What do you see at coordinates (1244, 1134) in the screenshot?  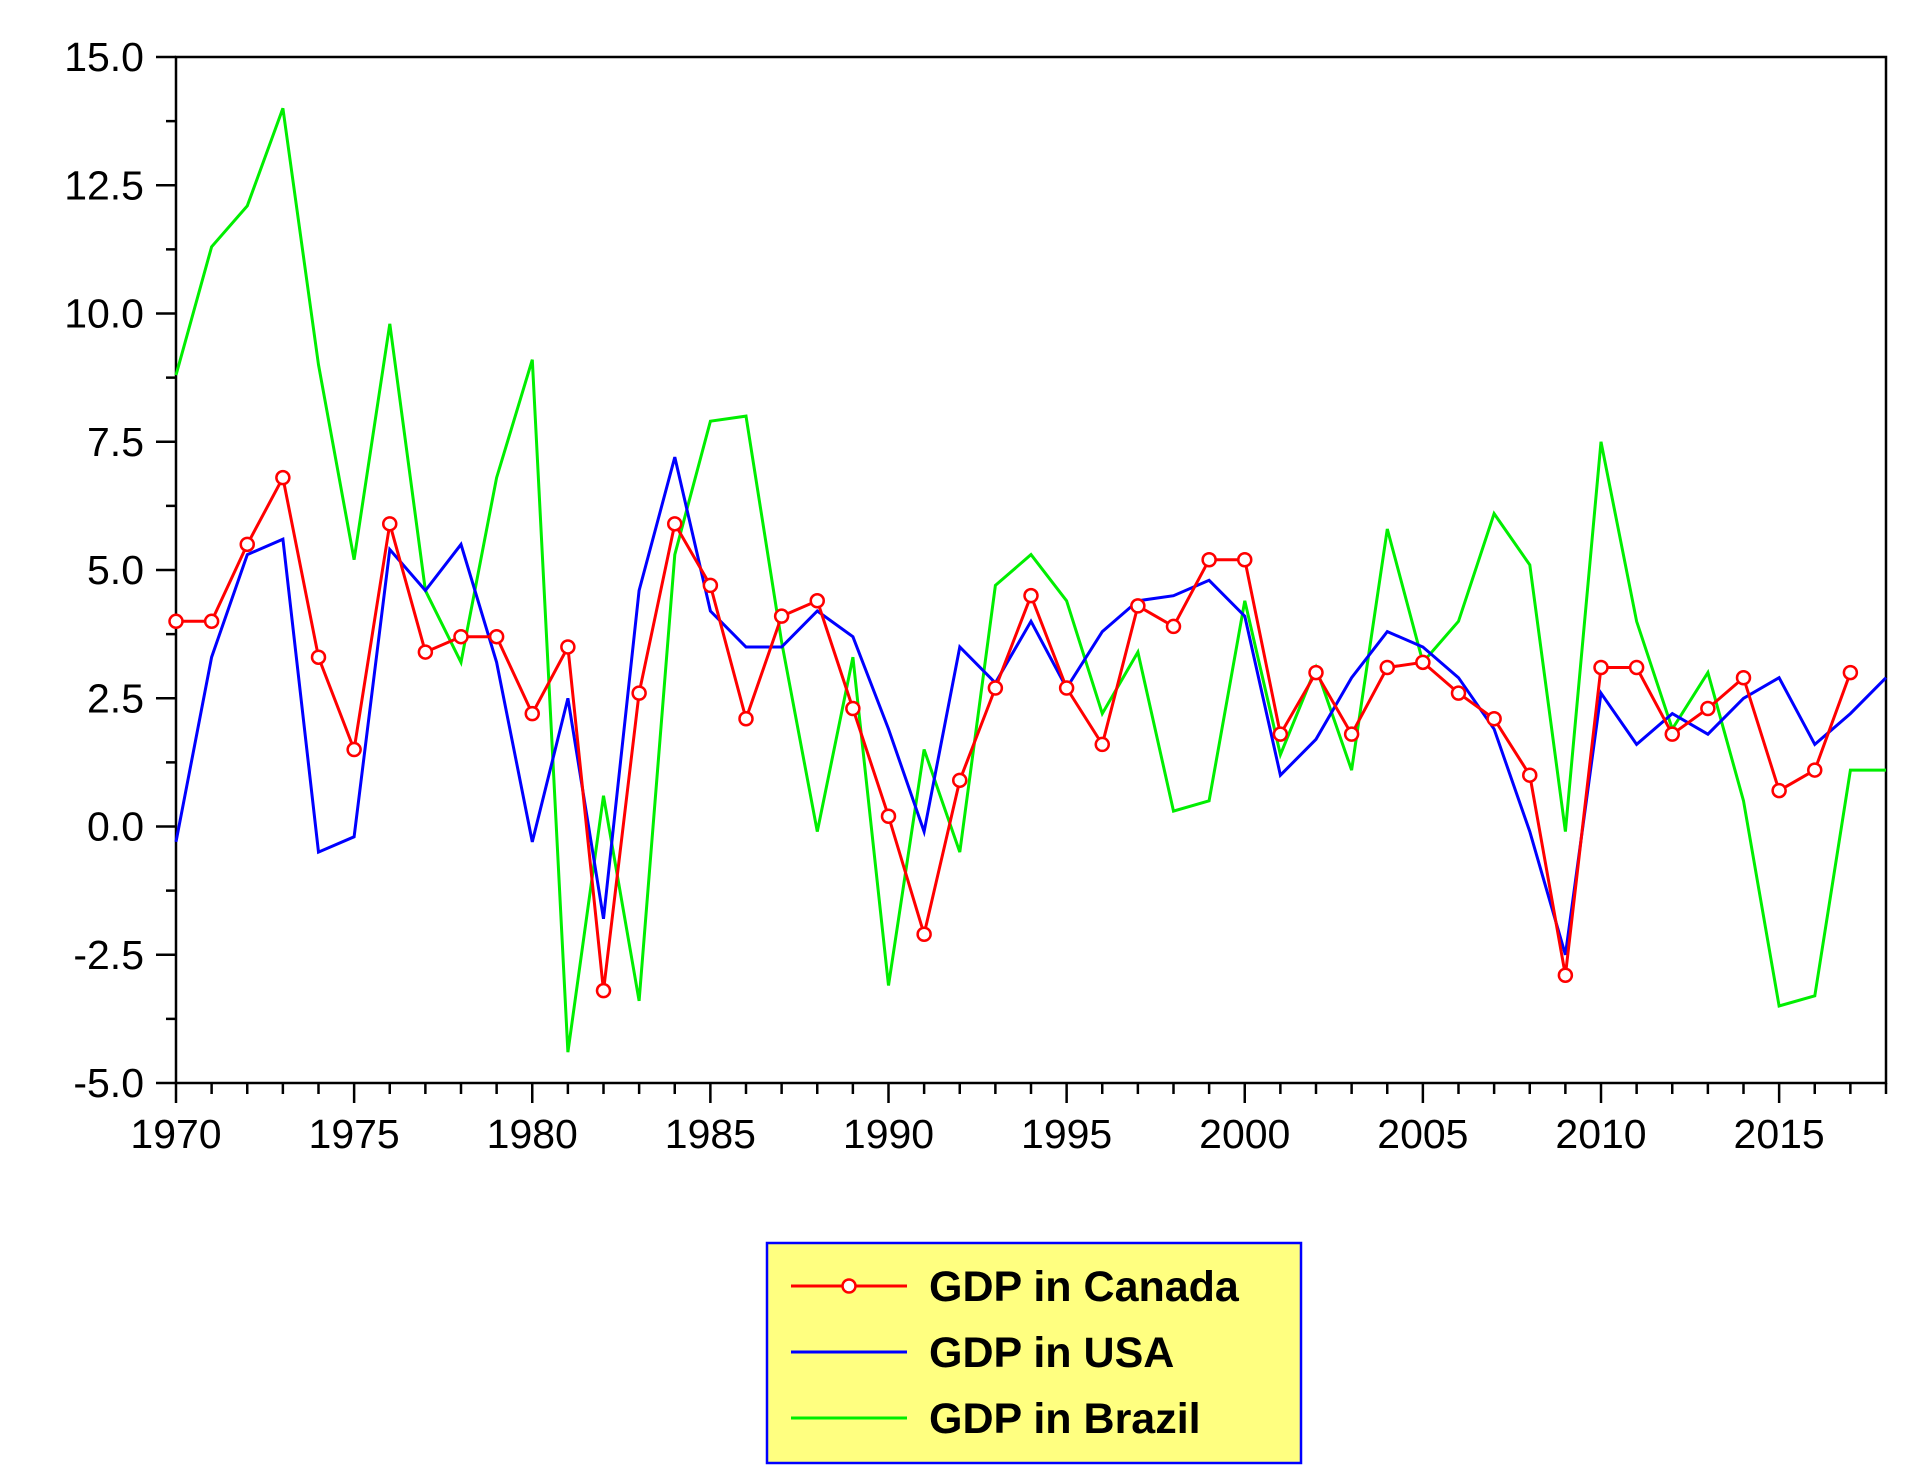 I see `x-tick-label: 2000` at bounding box center [1244, 1134].